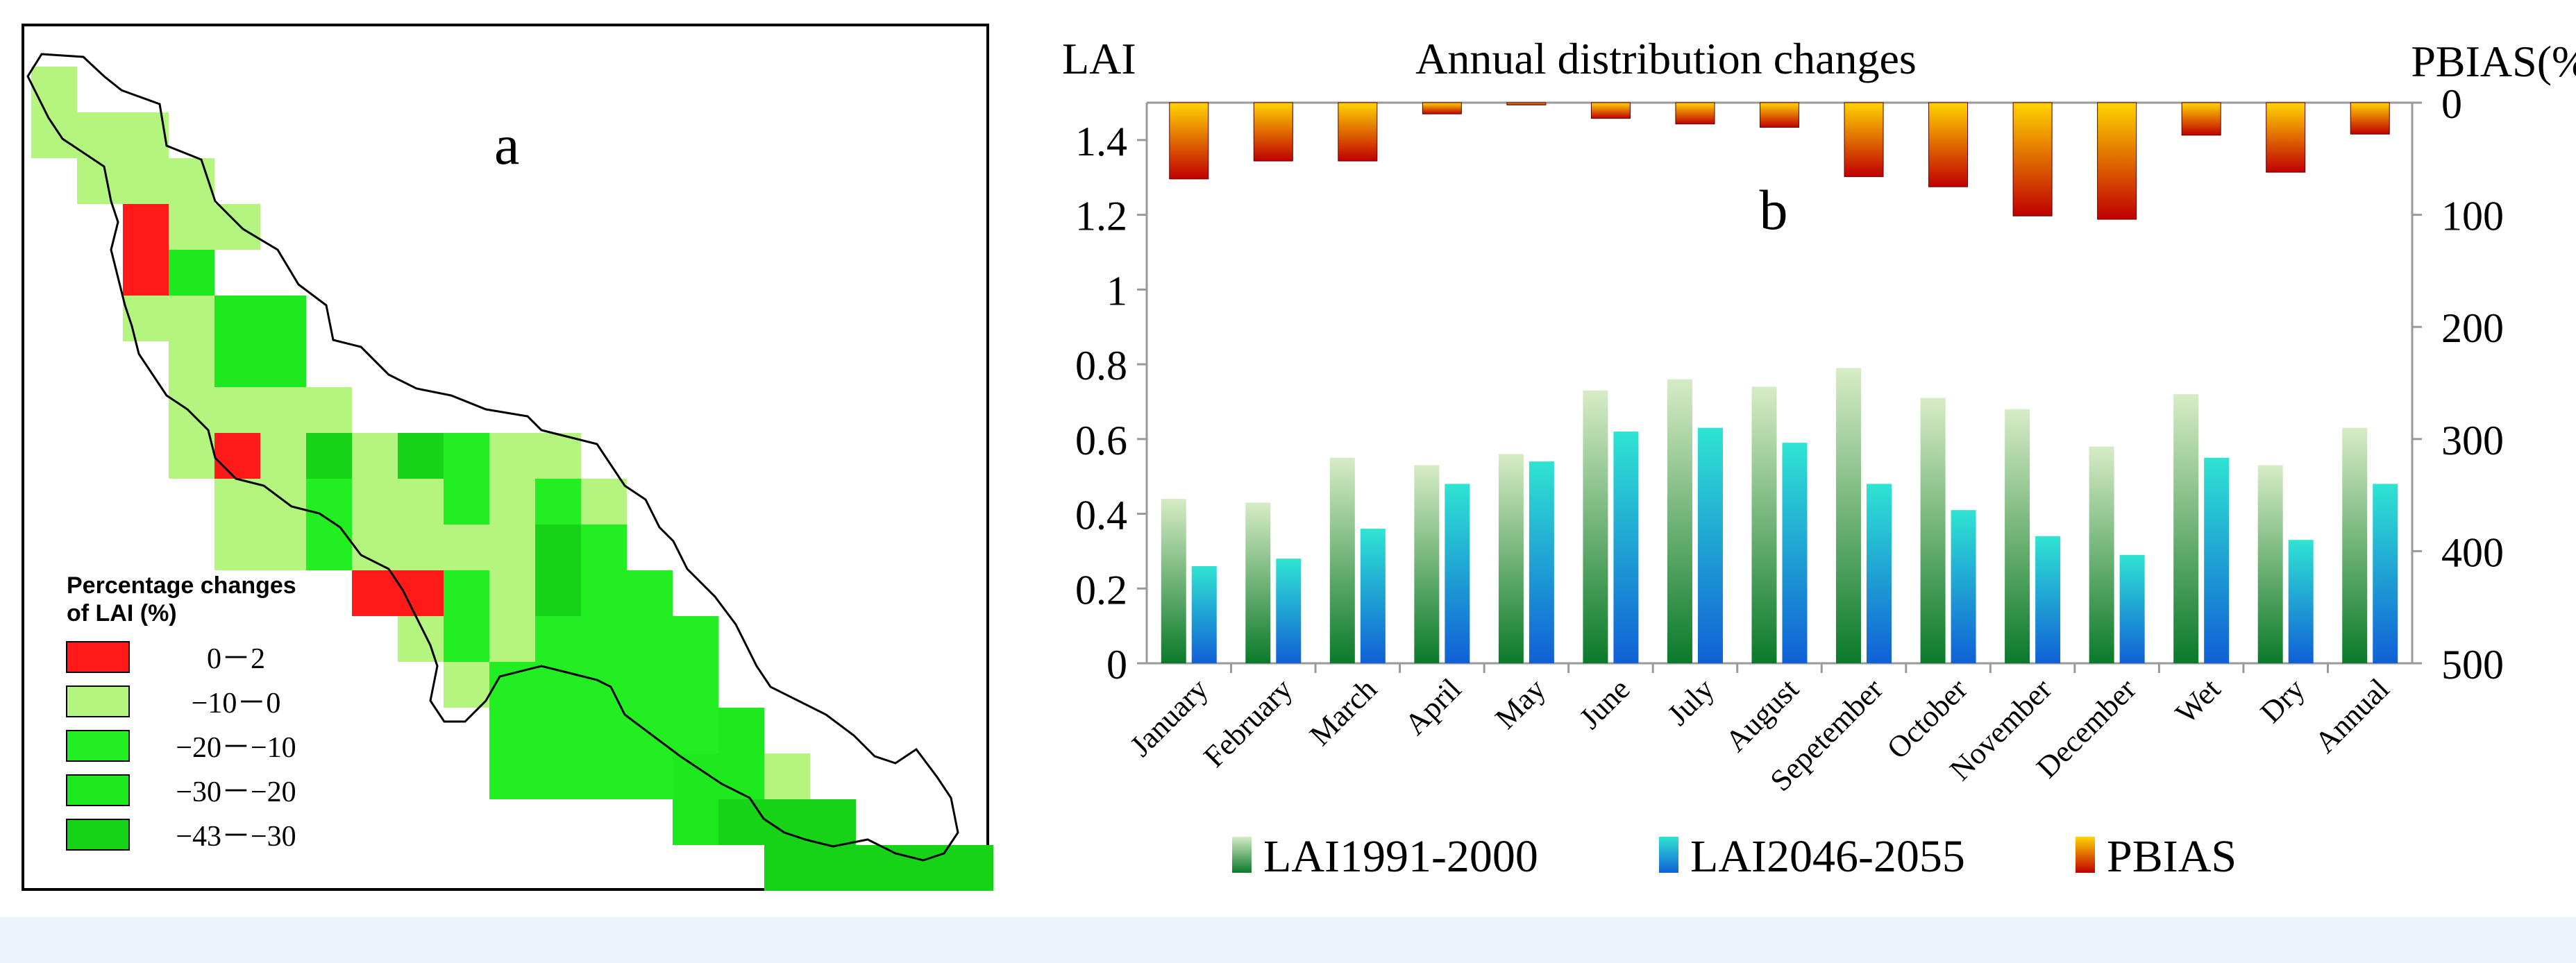 This screenshot has width=2576, height=963. What do you see at coordinates (1343, 712) in the screenshot?
I see `x-tick-label: March` at bounding box center [1343, 712].